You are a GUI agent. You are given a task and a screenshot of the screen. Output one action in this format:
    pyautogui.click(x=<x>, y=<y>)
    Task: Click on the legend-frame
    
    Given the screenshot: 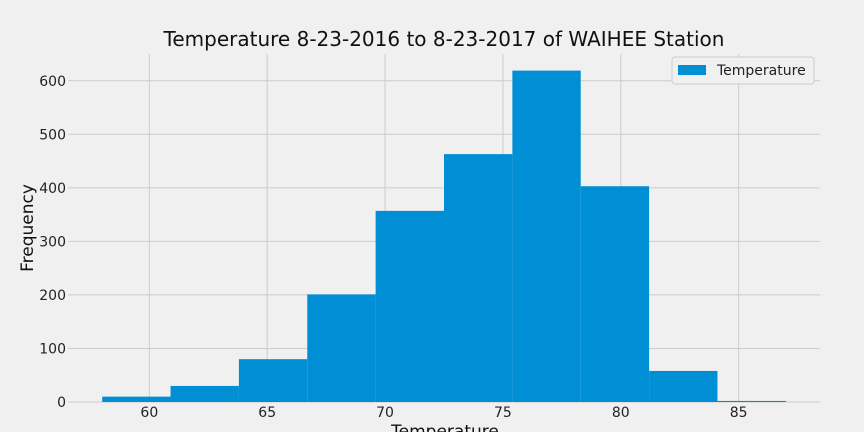 What is the action you would take?
    pyautogui.click(x=743, y=70)
    